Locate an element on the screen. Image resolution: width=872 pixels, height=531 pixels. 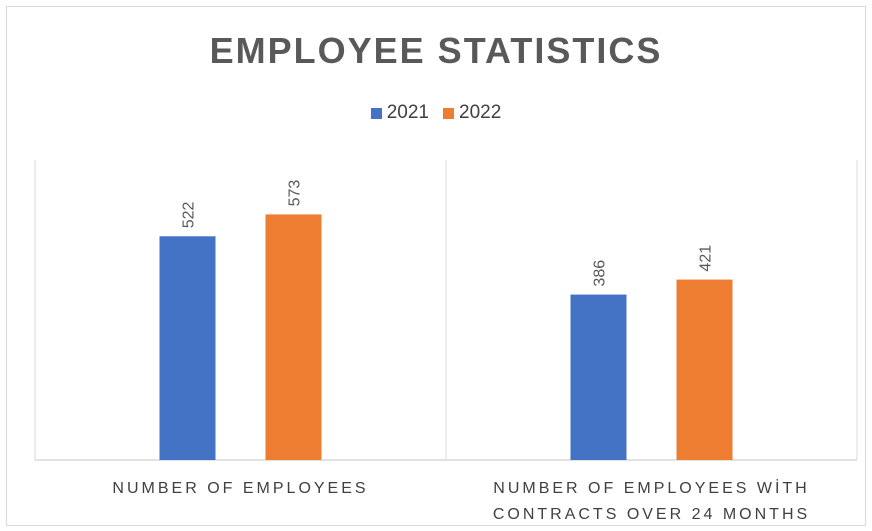
legend-item-2022: 2022 is located at coordinates (472, 113).